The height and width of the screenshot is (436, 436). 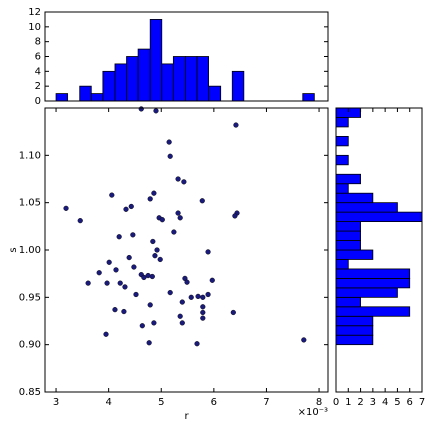 I want to click on y-tick-label: 8, so click(x=38, y=42).